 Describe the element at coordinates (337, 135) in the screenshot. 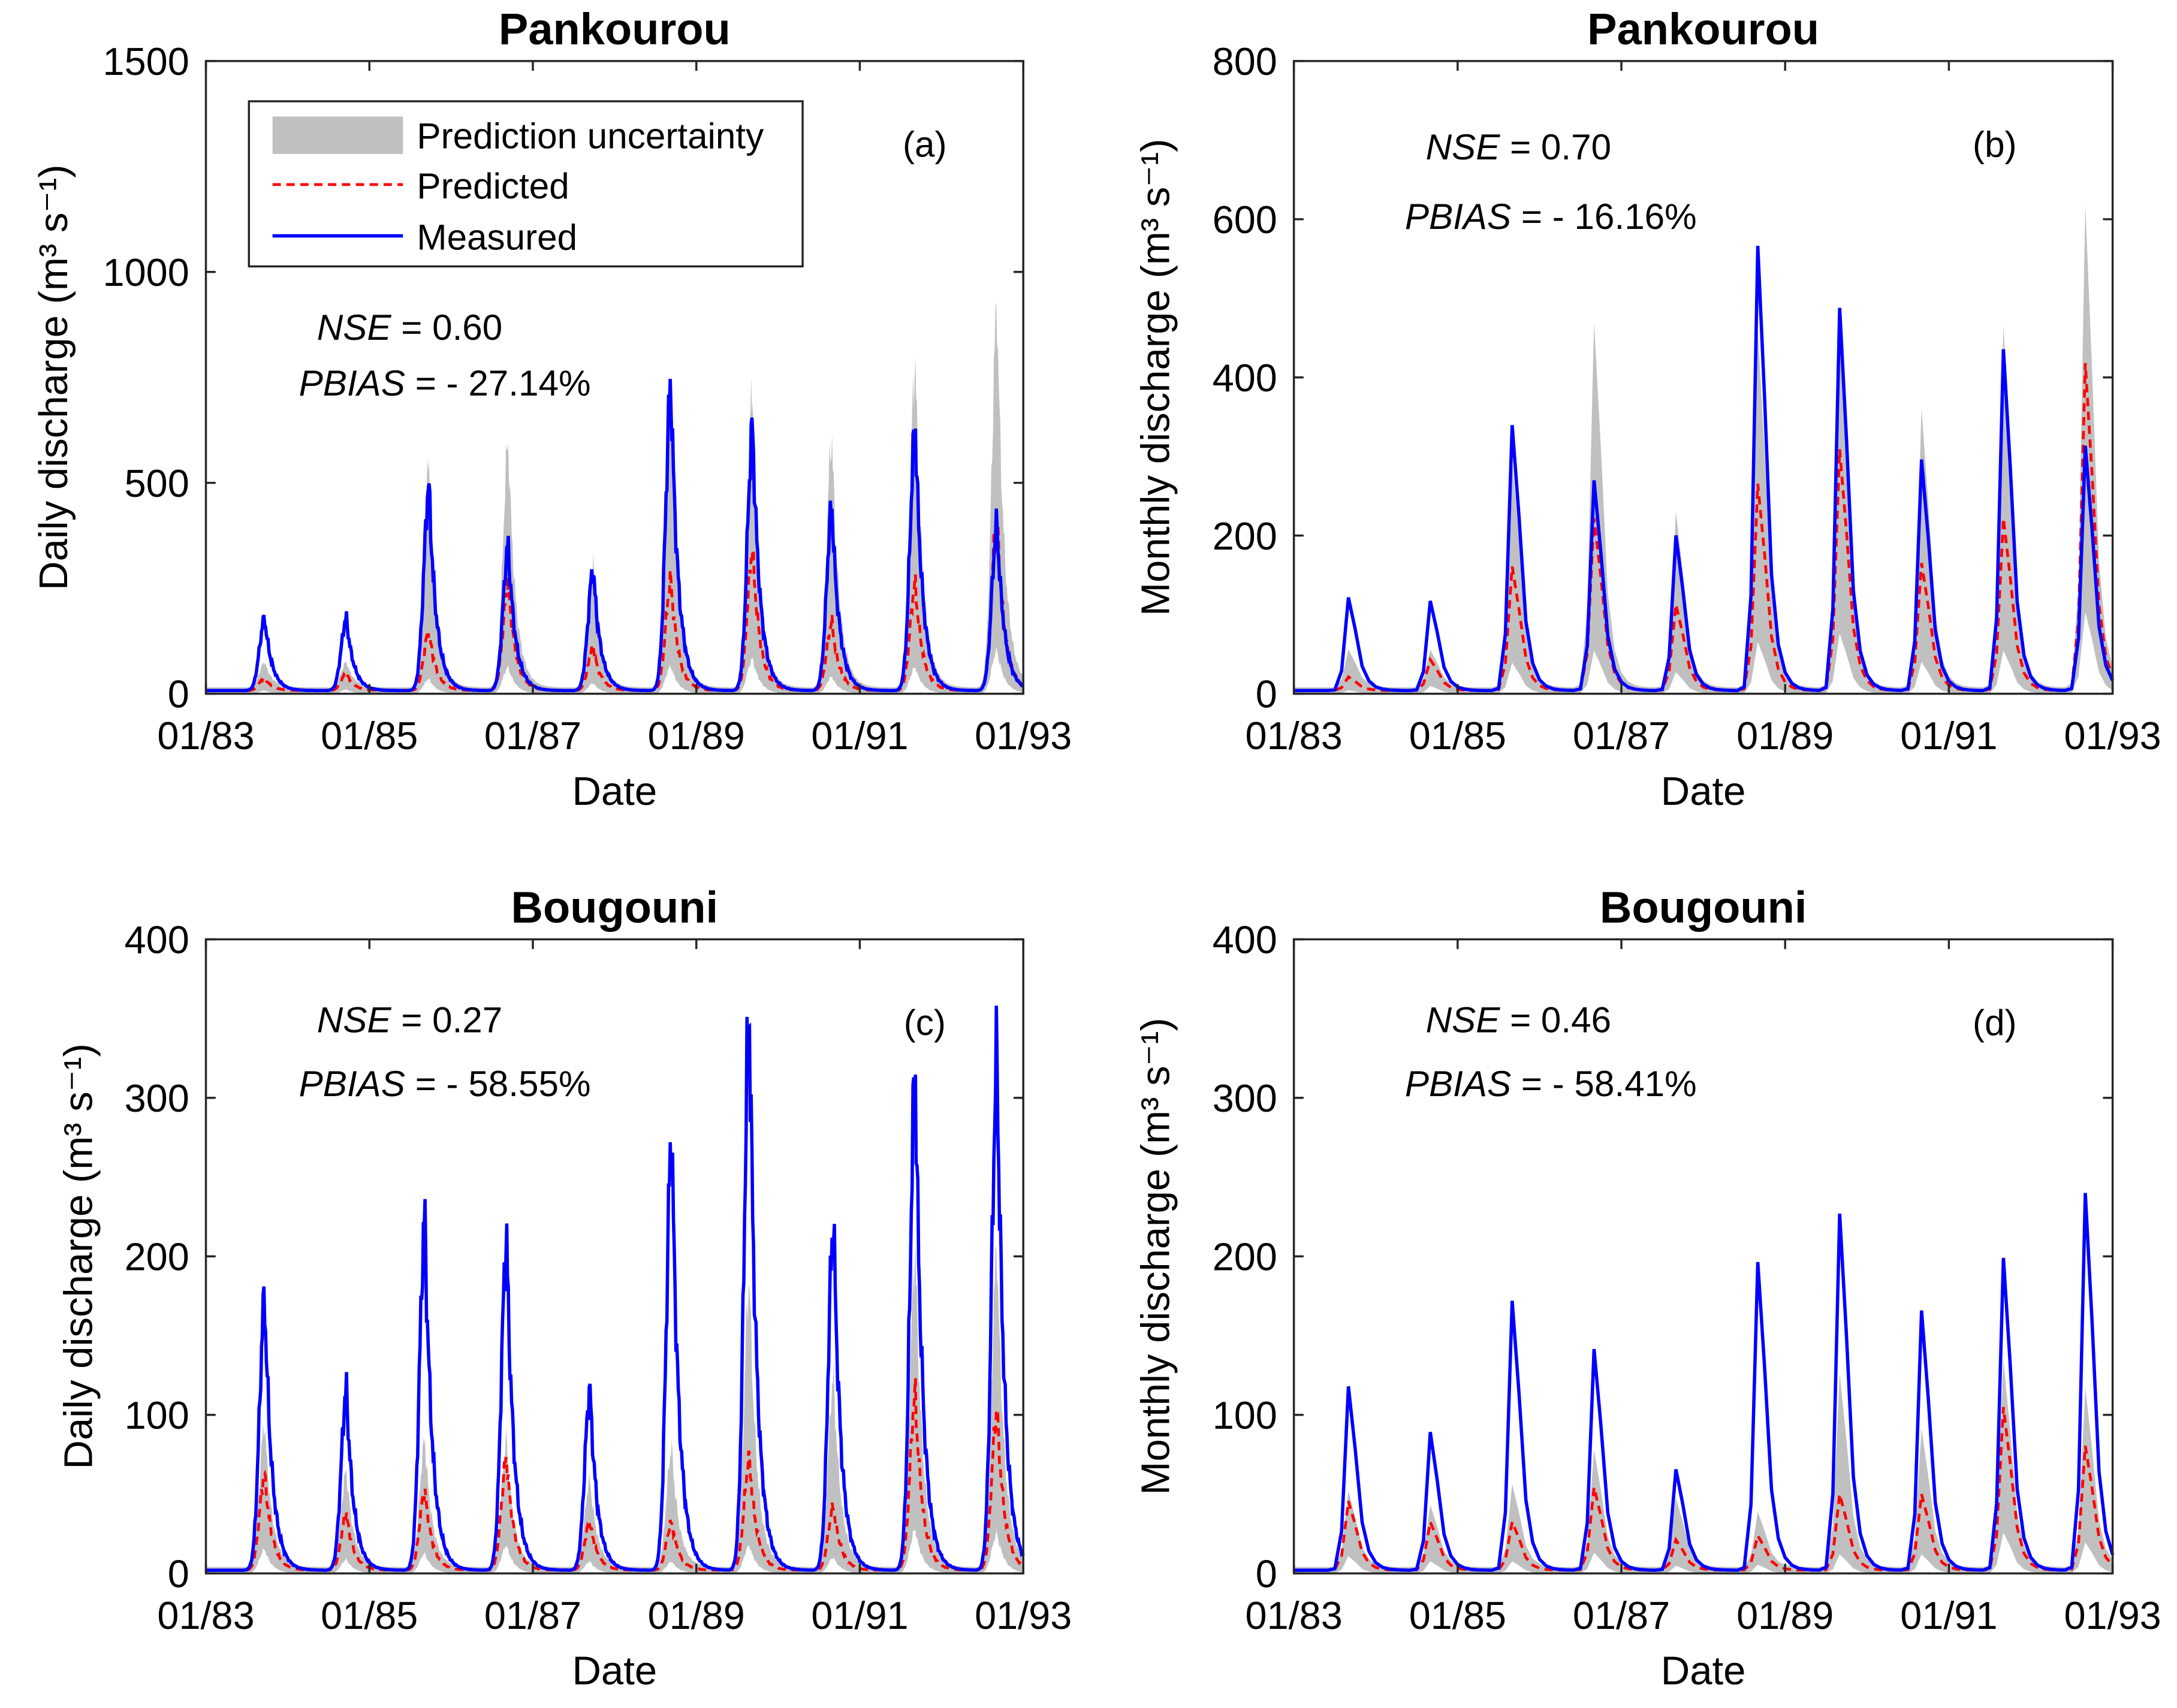

I see `legend-swatch-uncertainty` at that location.